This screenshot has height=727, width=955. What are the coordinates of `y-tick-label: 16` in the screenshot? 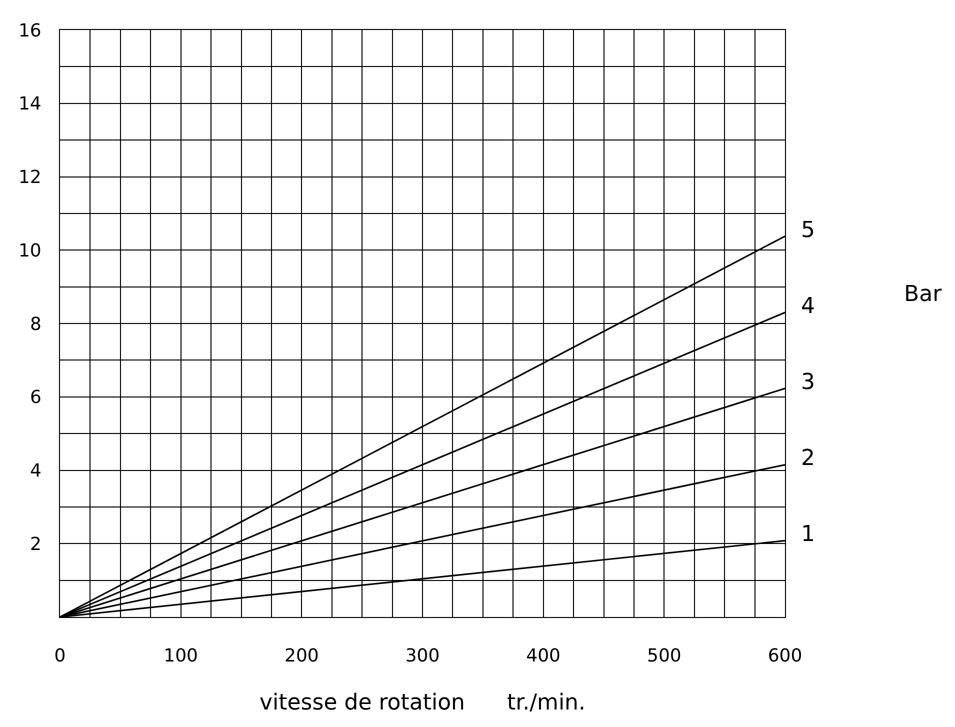 It's located at (30, 31).